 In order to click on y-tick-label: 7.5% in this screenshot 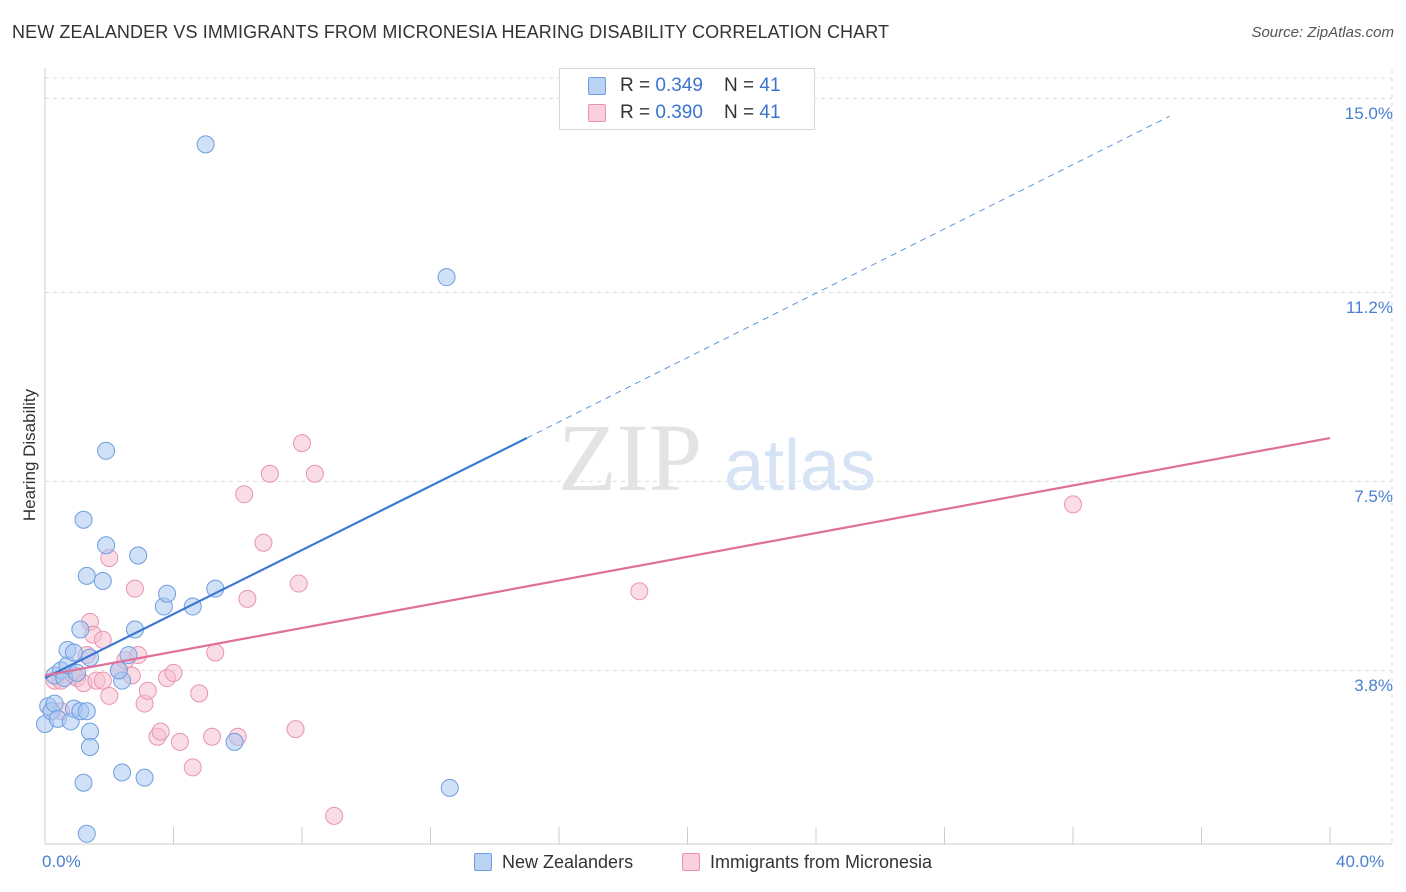, I will do `click(1373, 497)`.